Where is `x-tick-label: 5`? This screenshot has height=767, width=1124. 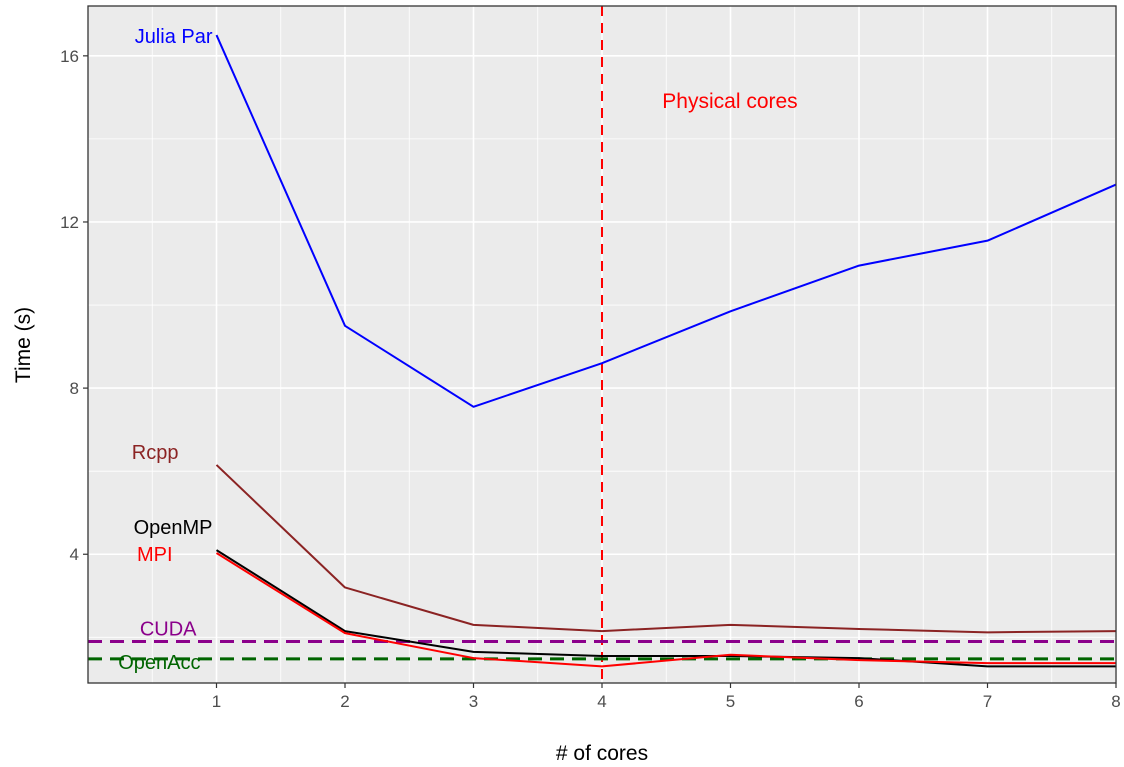 x-tick-label: 5 is located at coordinates (730, 701).